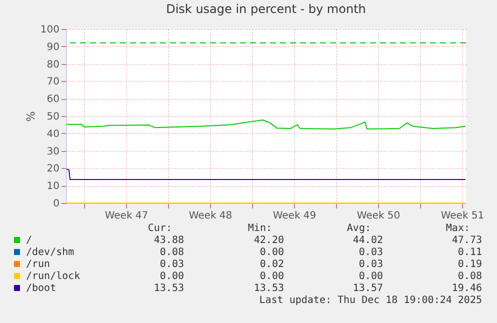  Describe the element at coordinates (467, 288) in the screenshot. I see `text: 19.46` at that location.